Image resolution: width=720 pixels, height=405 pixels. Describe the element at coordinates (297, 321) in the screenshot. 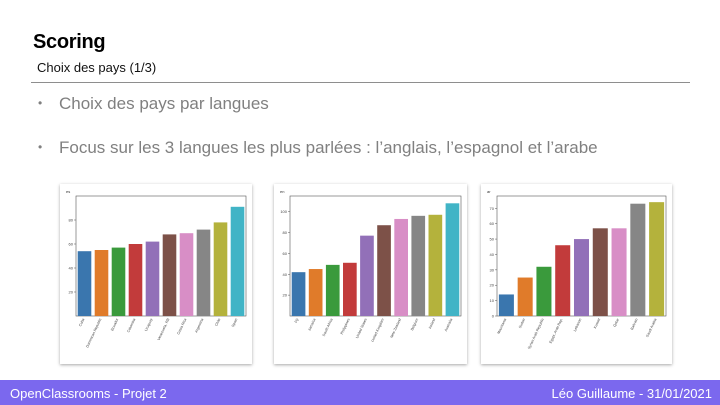

I see `x-tick-label: Fiji` at that location.